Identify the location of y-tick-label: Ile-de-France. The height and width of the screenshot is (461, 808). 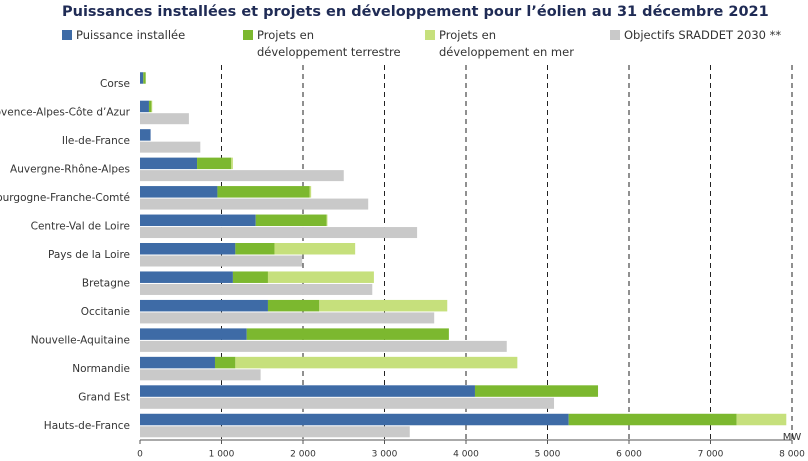
(96, 141).